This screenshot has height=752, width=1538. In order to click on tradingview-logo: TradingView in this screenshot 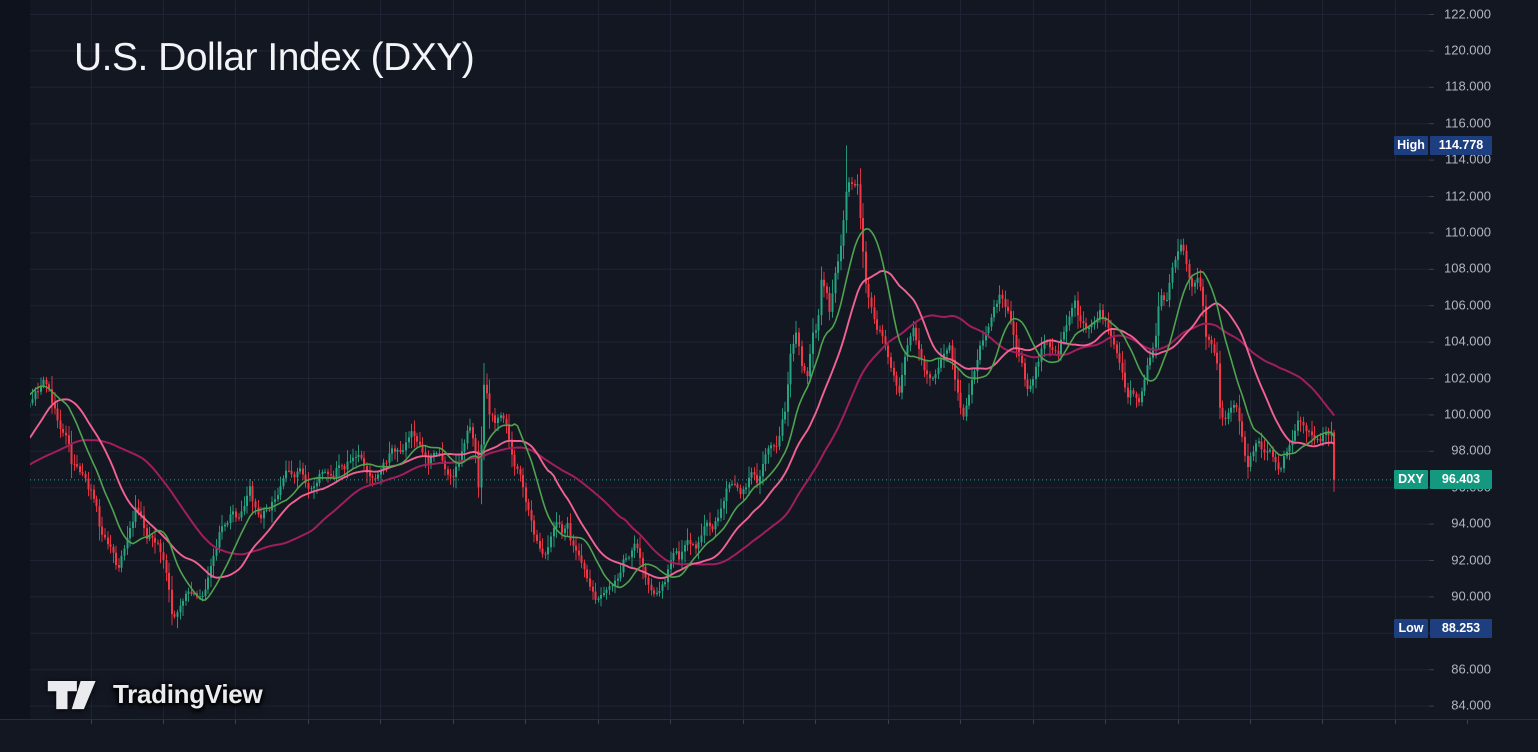, I will do `click(154, 694)`.